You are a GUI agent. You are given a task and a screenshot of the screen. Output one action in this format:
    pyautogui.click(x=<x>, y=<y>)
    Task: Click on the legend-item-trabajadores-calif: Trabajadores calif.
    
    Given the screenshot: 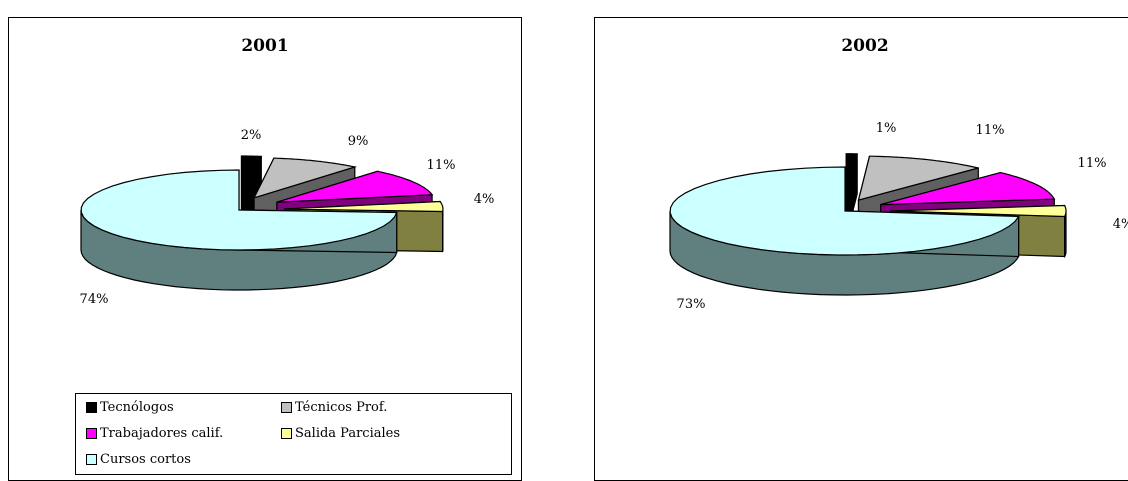 What is the action you would take?
    pyautogui.click(x=154, y=433)
    